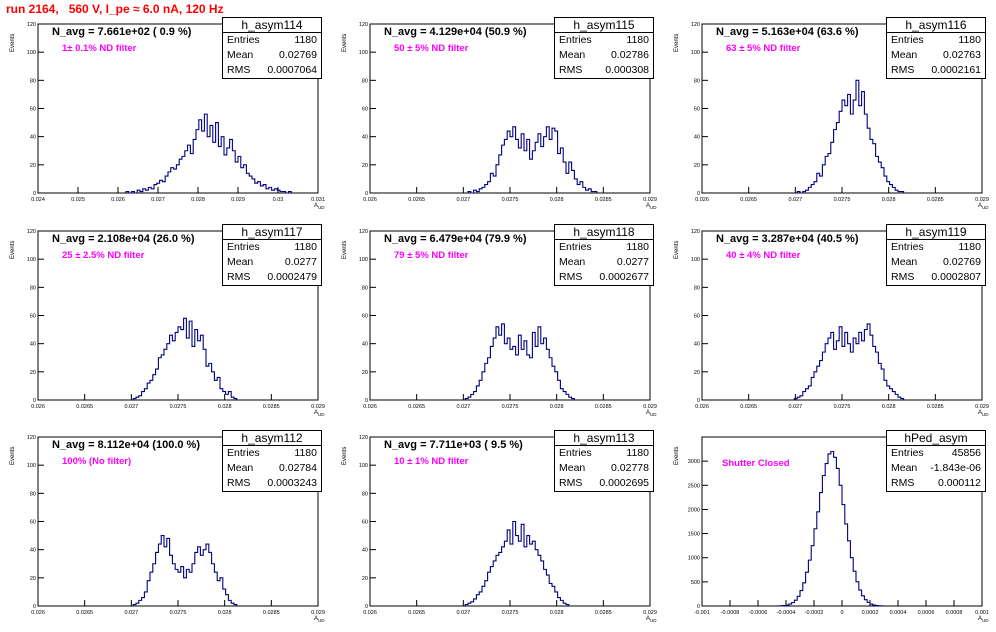 The width and height of the screenshot is (996, 632). I want to click on filter-label: 40 ± 4% ND filter, so click(763, 255).